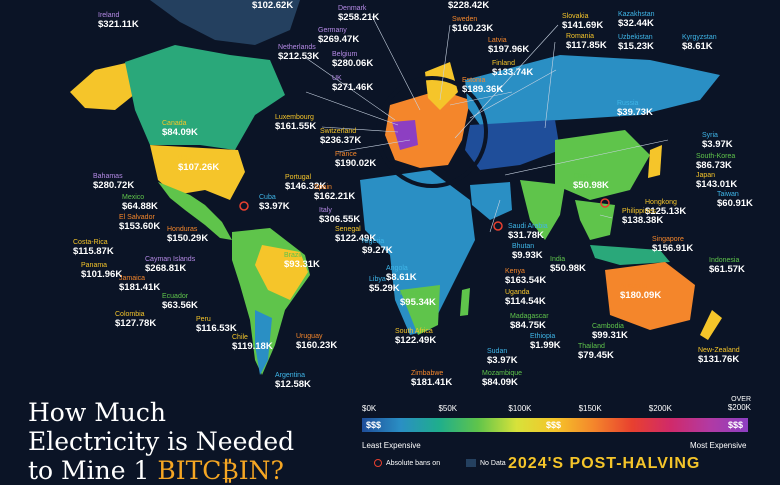  What do you see at coordinates (717, 141) in the screenshot?
I see `label-syria: Syria $3.97K` at bounding box center [717, 141].